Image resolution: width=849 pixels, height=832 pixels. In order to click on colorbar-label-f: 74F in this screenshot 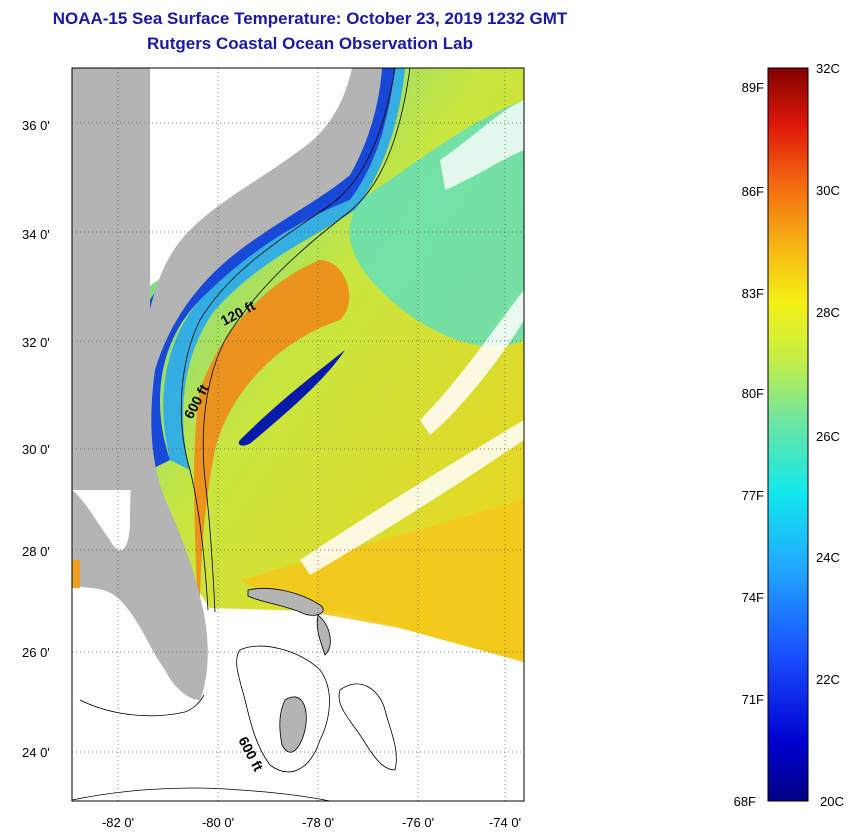, I will do `click(753, 597)`.